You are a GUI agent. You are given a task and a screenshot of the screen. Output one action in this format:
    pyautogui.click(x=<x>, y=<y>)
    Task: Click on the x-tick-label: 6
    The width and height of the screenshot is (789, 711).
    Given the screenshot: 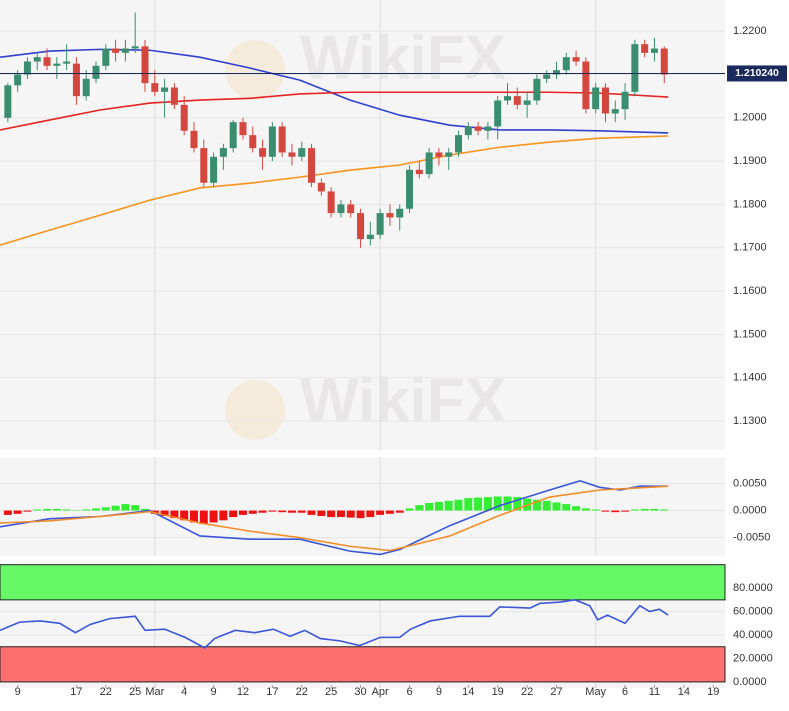 What is the action you would take?
    pyautogui.click(x=625, y=692)
    